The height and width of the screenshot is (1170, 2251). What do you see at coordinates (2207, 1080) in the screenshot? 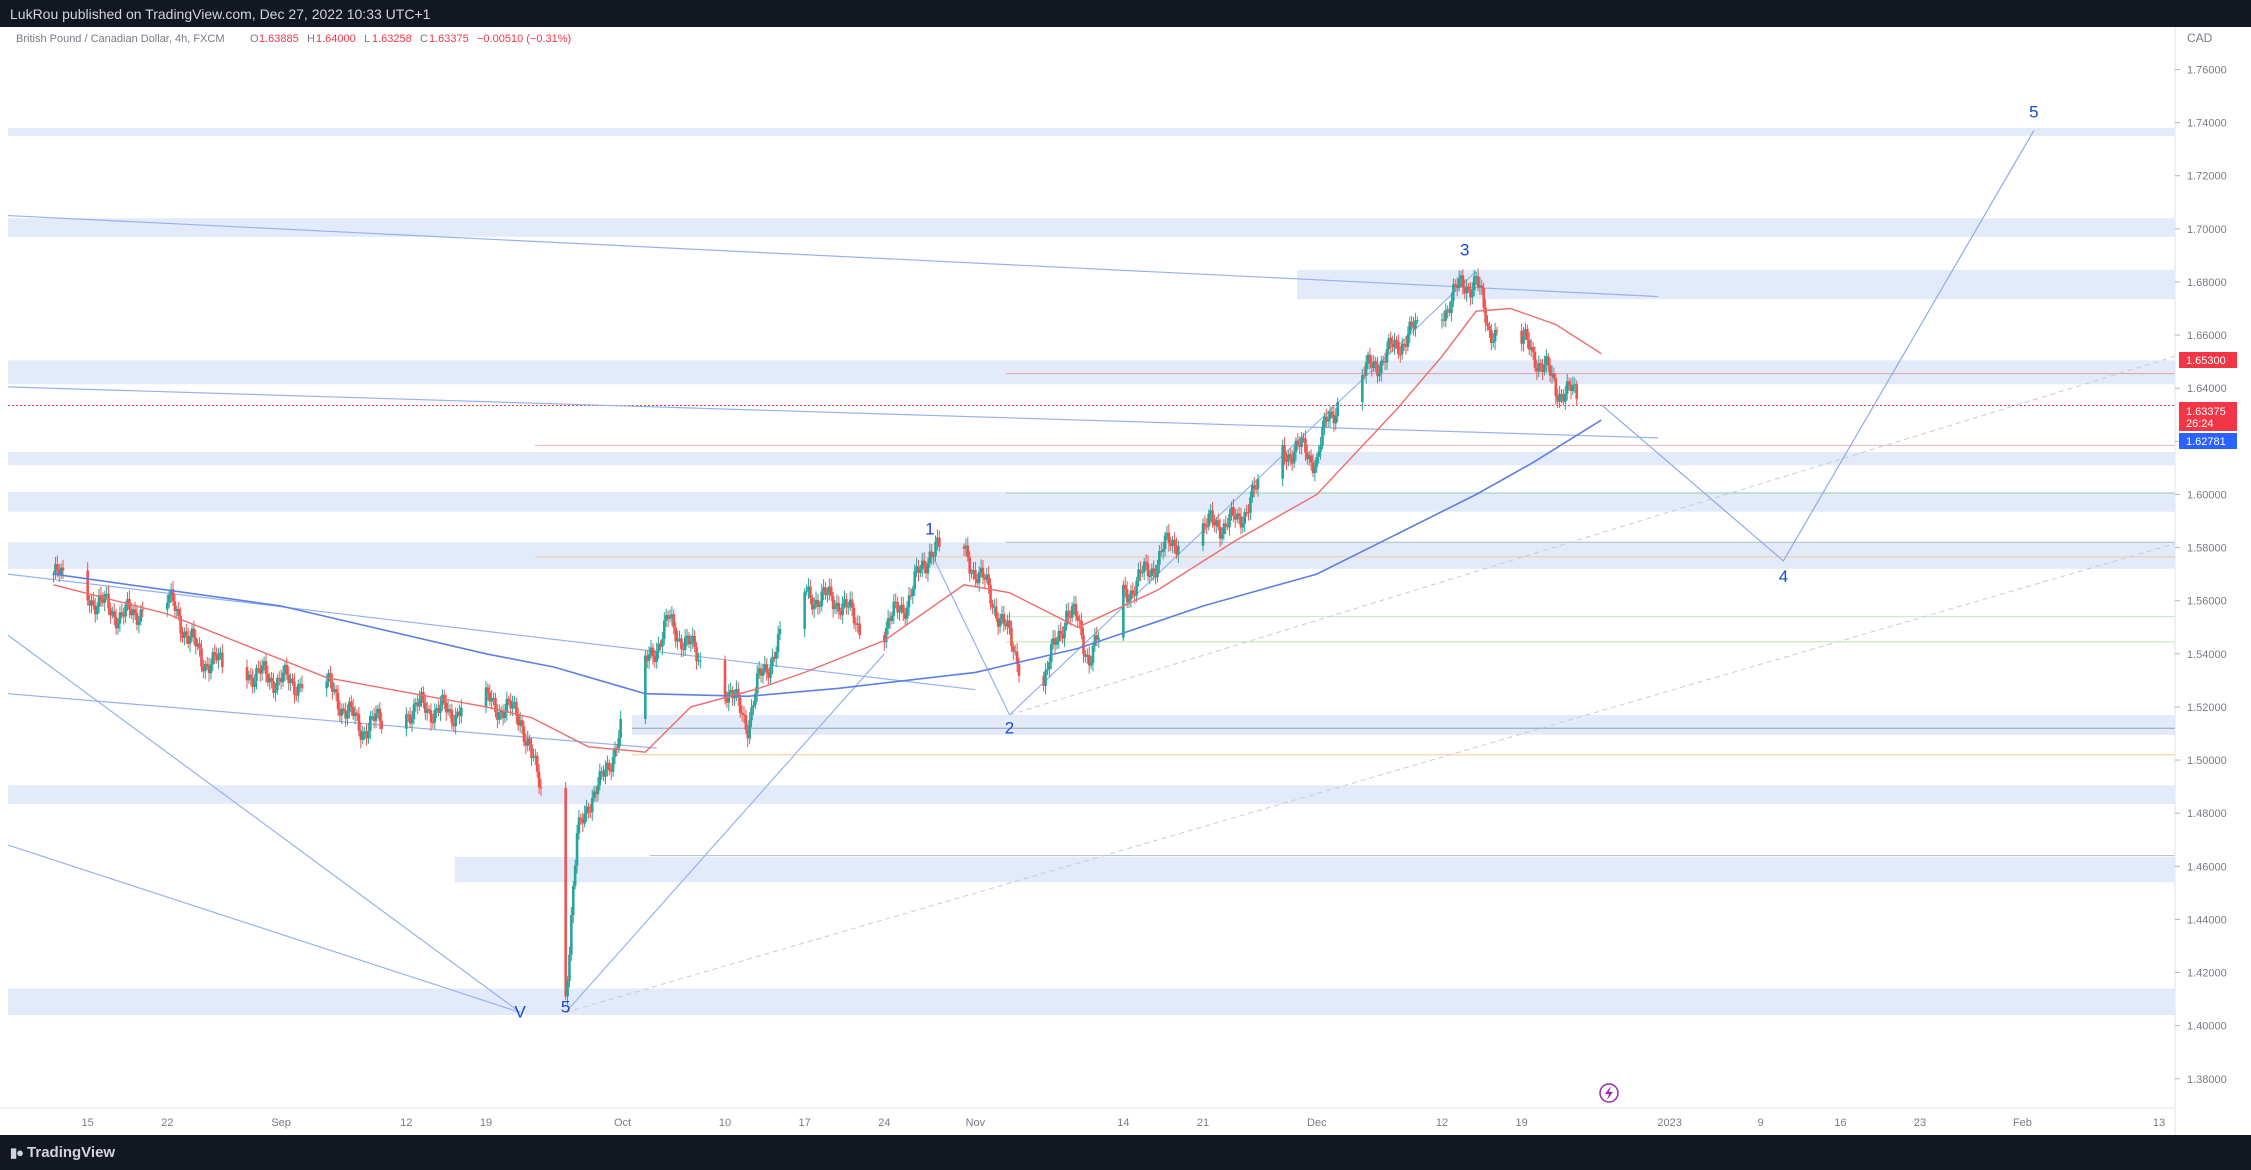
I see `y-tick-label-19: 1.38000` at bounding box center [2207, 1080].